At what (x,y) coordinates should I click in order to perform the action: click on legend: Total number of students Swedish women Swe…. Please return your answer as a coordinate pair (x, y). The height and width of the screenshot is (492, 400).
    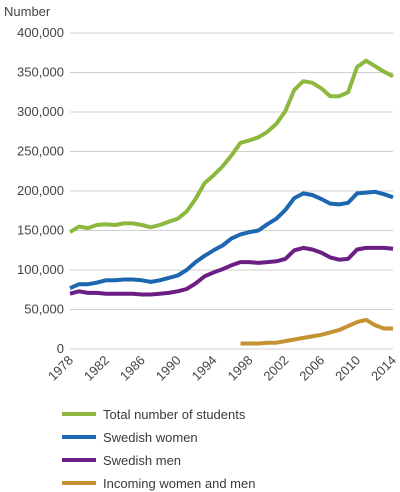
    Looking at the image, I should click on (158, 449).